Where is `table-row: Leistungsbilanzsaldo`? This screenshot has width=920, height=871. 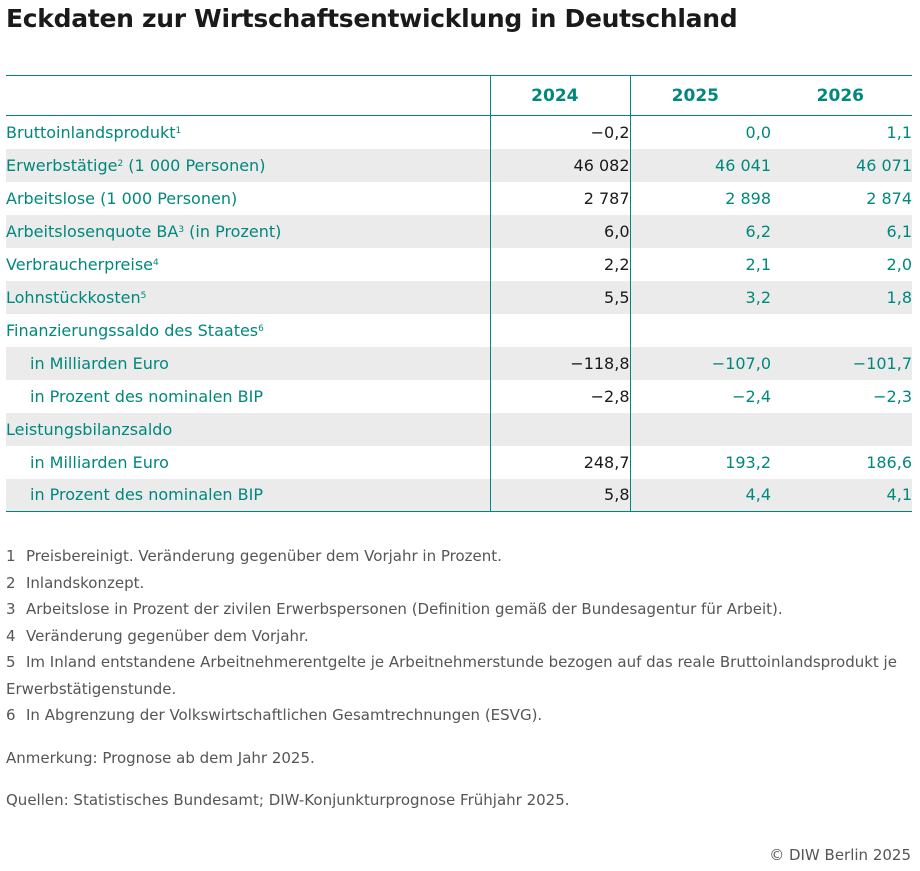
table-row: Leistungsbilanzsaldo is located at coordinates (459, 429).